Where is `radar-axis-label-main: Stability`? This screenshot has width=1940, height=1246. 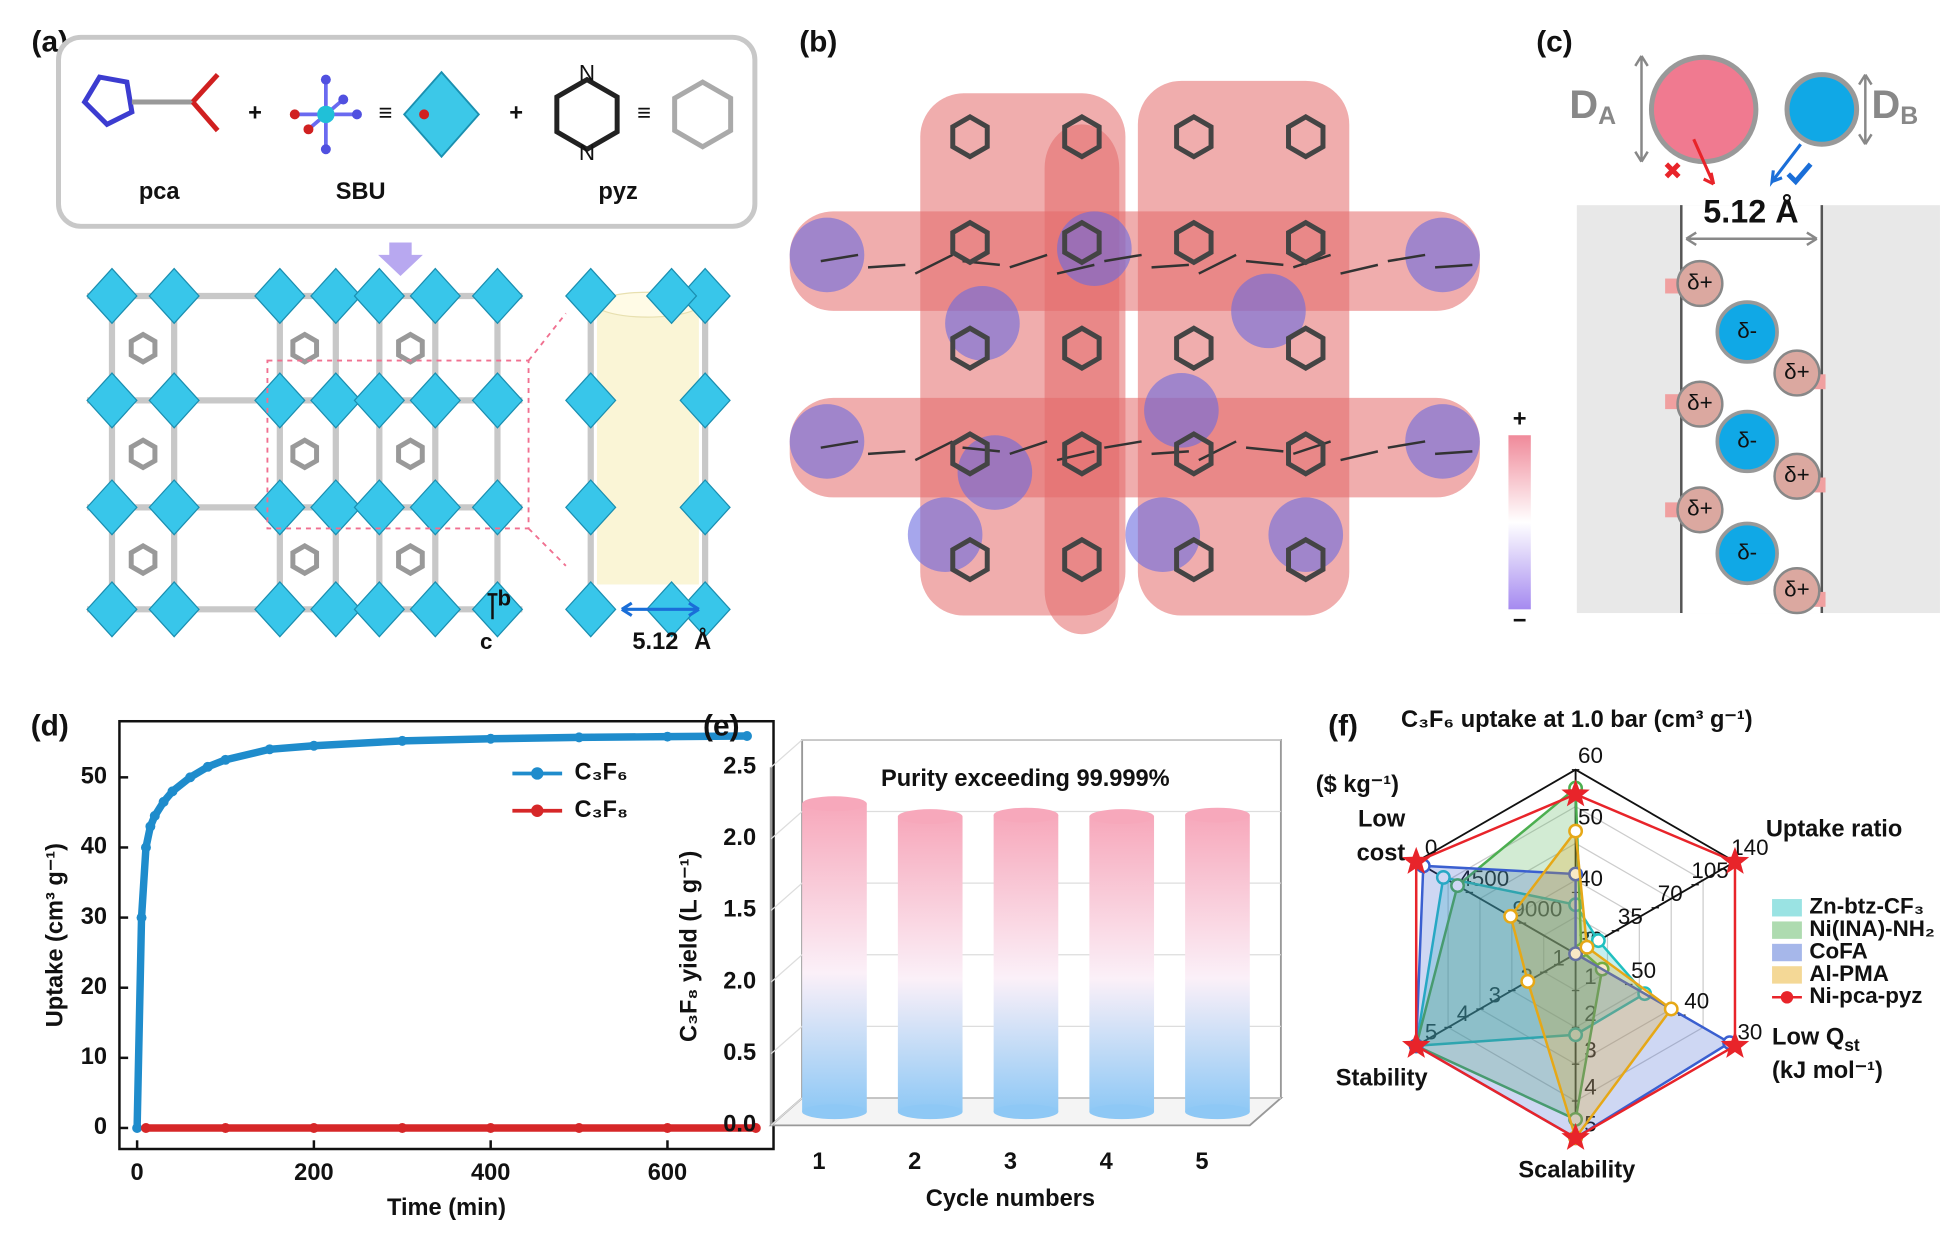 radar-axis-label-main: Stability is located at coordinates (1382, 1079).